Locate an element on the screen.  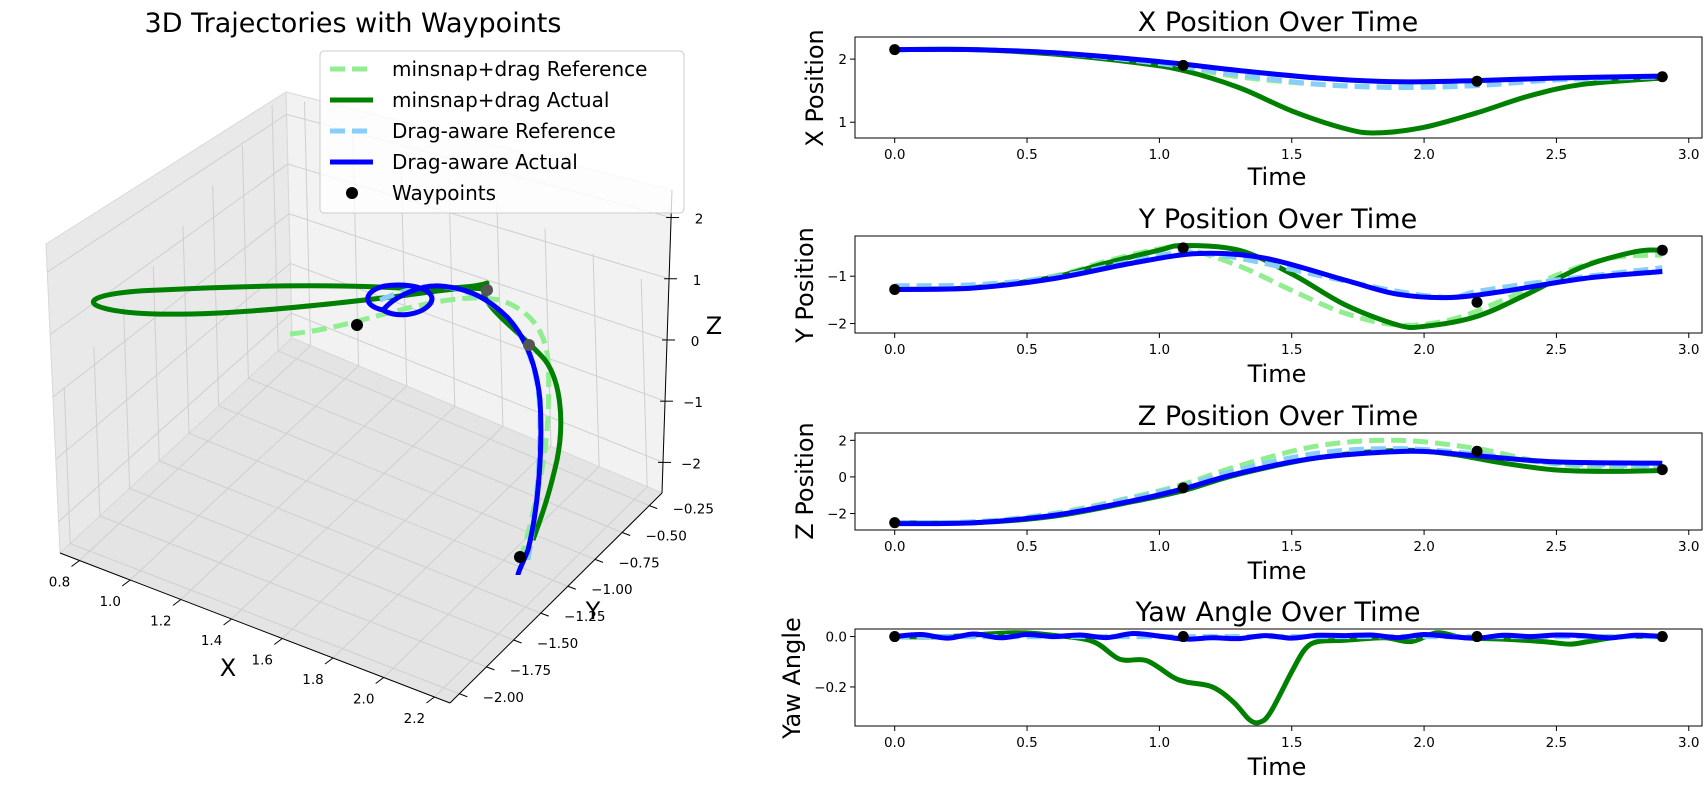
z-tick-label: 0 is located at coordinates (695, 342).